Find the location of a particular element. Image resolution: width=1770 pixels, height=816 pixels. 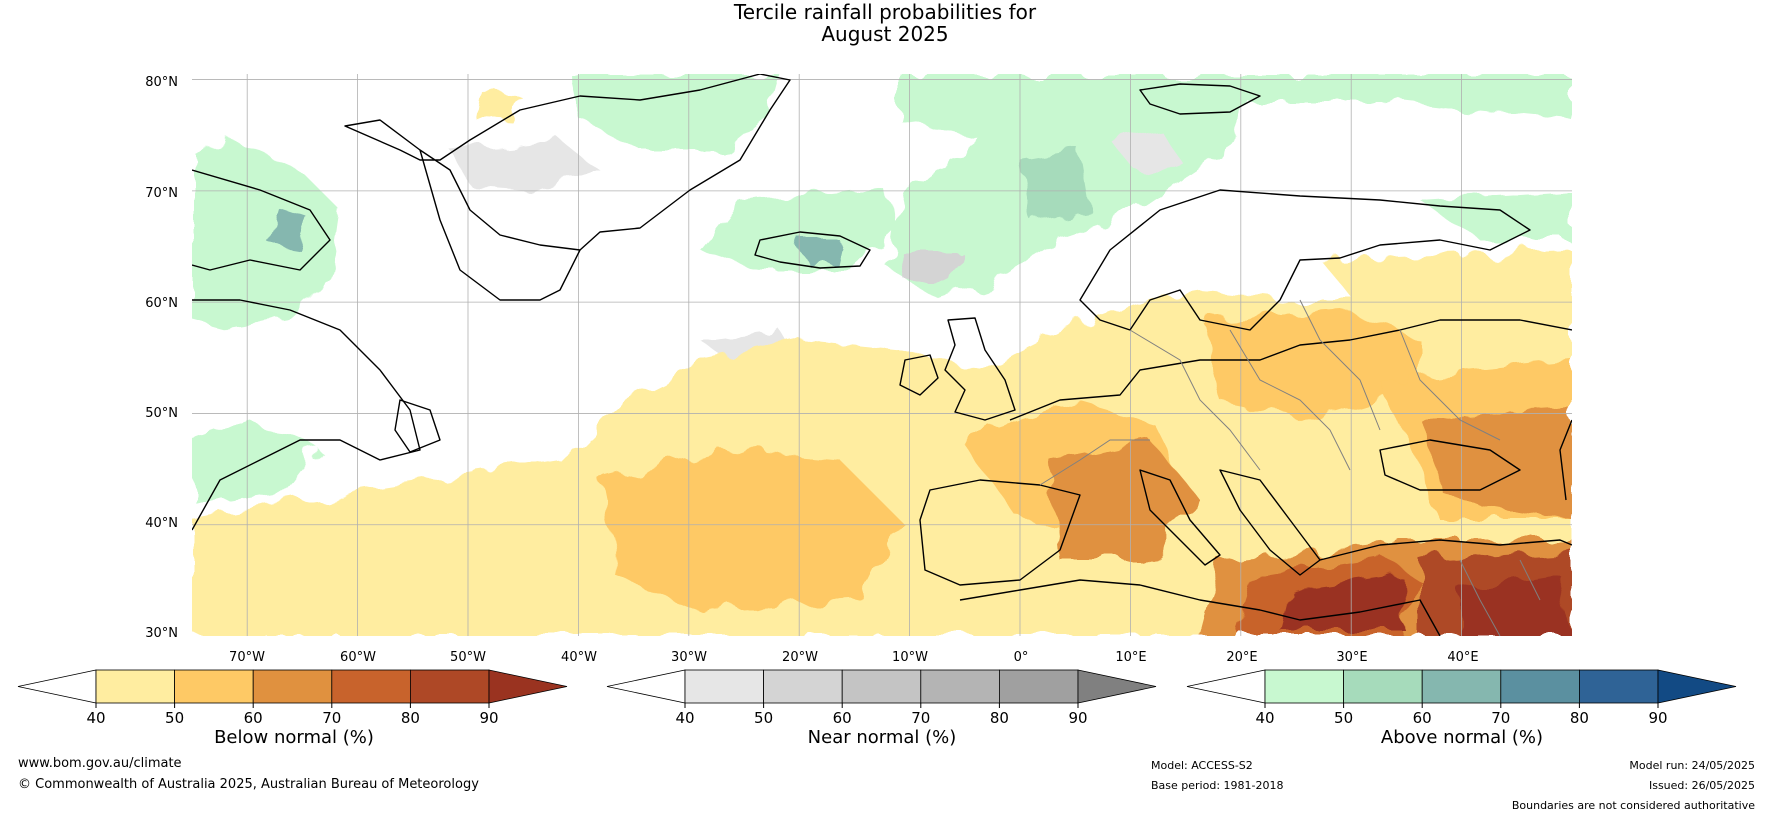

svalbard-coast is located at coordinates (1200, 99).